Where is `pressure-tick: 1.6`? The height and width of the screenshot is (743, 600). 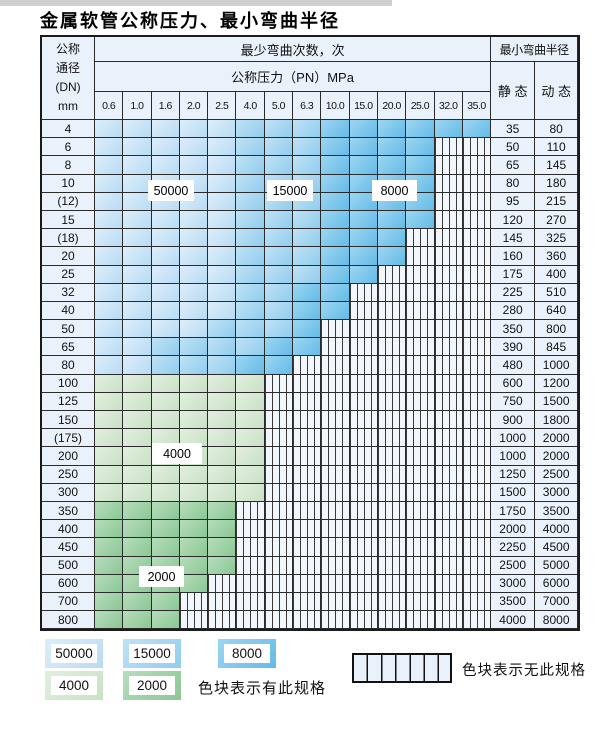 pressure-tick: 1.6 is located at coordinates (165, 106).